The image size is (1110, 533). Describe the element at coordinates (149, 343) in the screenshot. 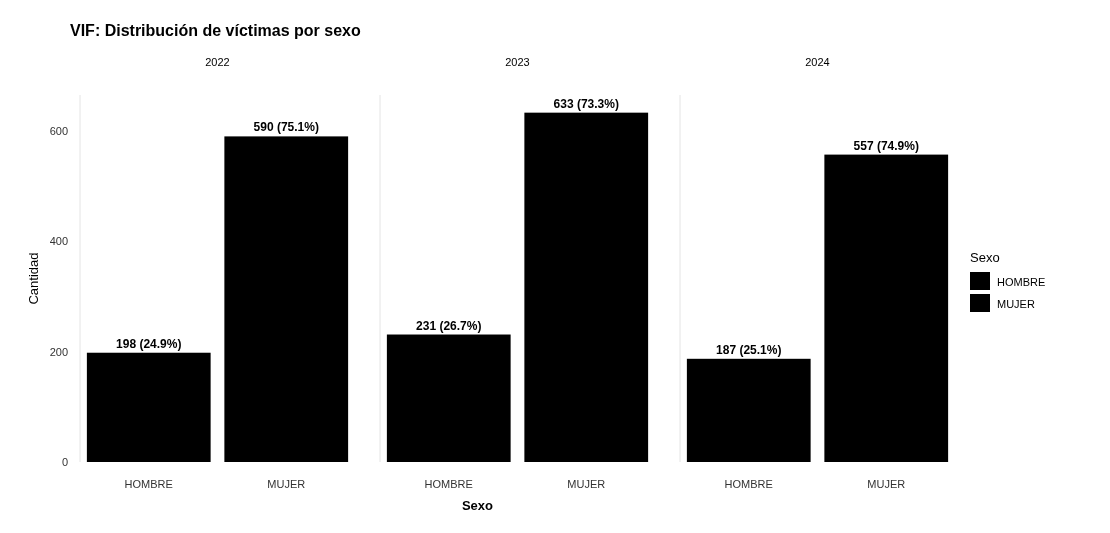

I see `data-label: 198 (24.9%)` at that location.